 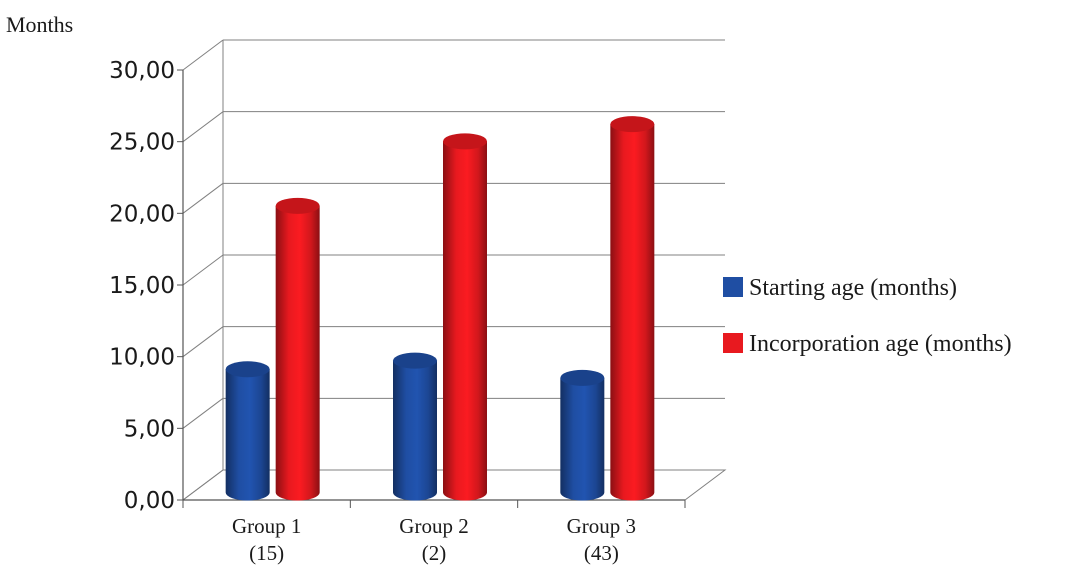 What do you see at coordinates (142, 71) in the screenshot?
I see `y-tick-label: 30,00` at bounding box center [142, 71].